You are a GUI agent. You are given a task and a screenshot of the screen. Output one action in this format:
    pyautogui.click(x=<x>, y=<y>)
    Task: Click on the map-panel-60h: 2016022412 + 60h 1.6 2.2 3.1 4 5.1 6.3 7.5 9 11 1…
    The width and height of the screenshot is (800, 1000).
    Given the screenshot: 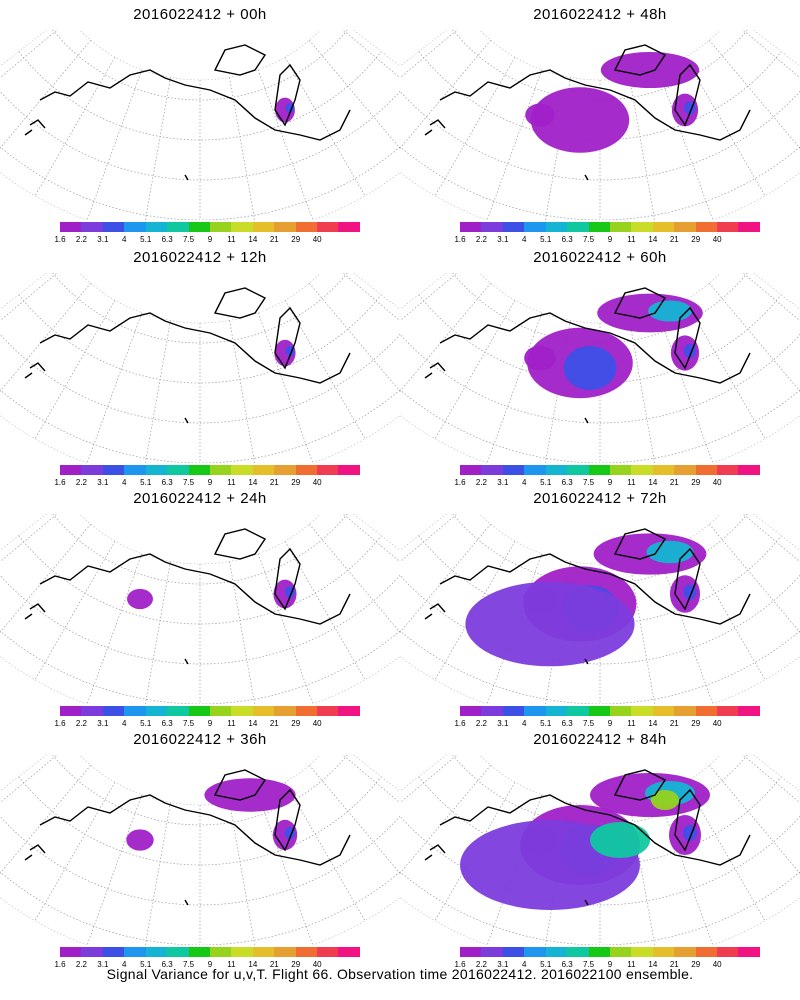 What is the action you would take?
    pyautogui.click(x=600, y=365)
    